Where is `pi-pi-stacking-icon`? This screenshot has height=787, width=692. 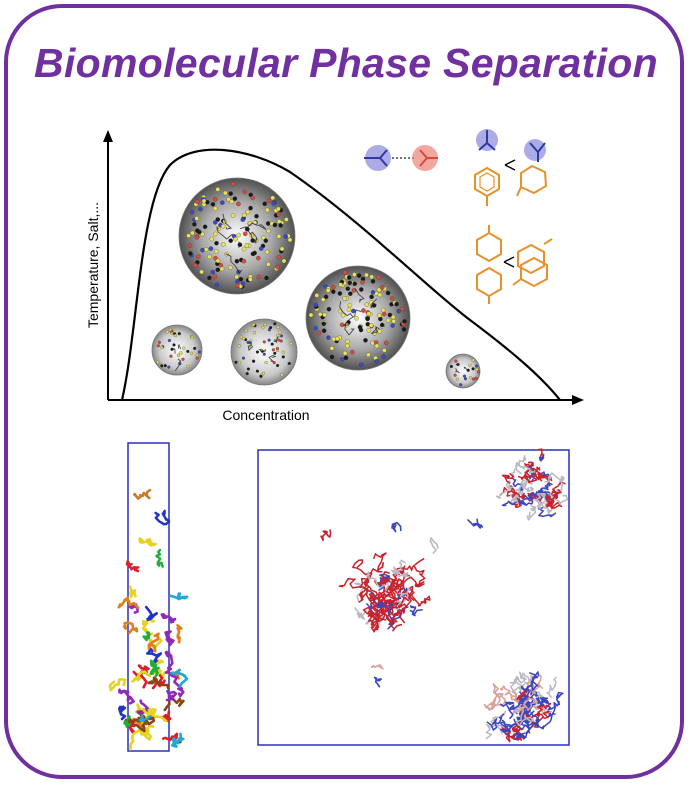
pi-pi-stacking-icon is located at coordinates (514, 264).